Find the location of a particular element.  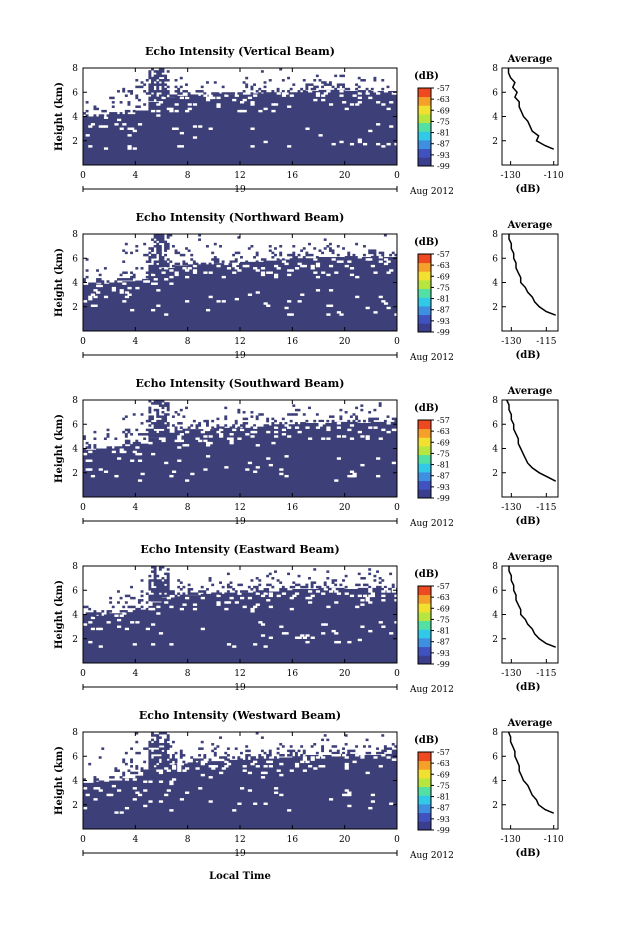

colorbar-tick-label: -87 is located at coordinates (443, 144).